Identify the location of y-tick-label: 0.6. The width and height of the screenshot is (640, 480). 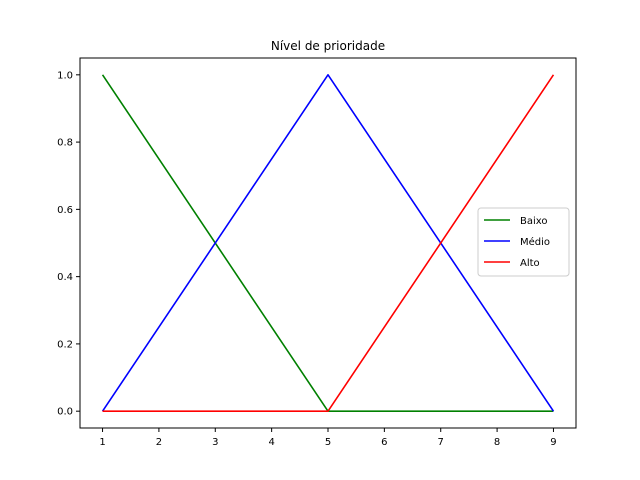
(65, 210).